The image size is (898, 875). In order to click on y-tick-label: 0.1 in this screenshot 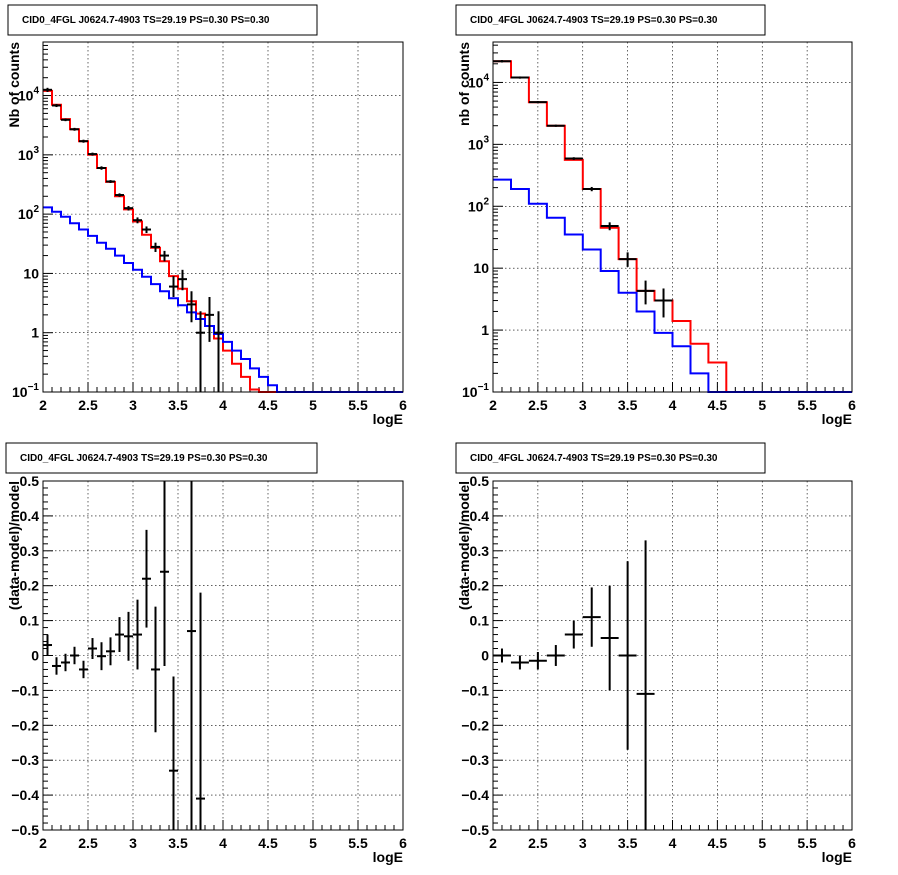, I will do `click(30, 621)`.